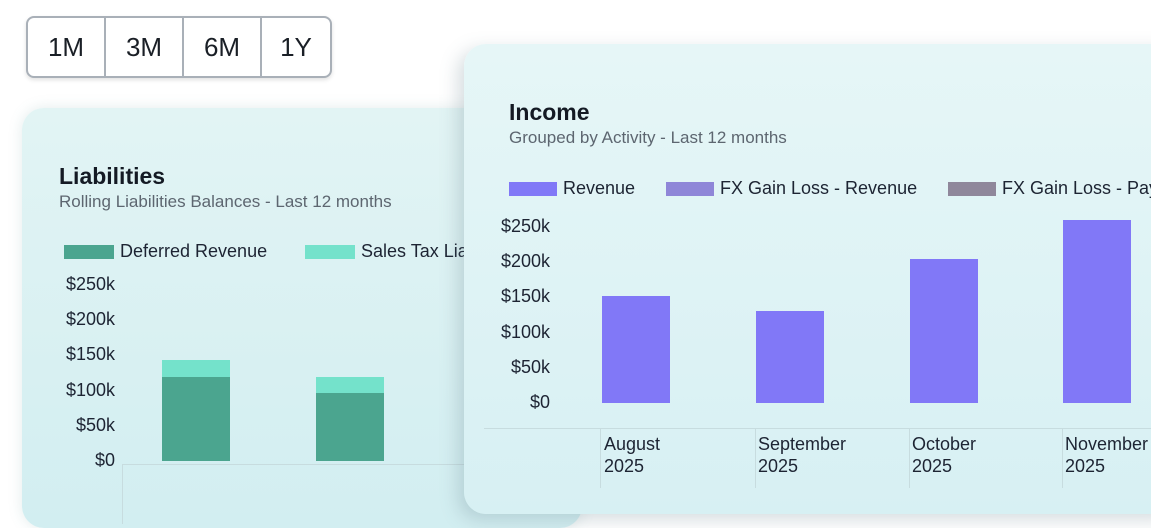 The width and height of the screenshot is (1151, 528). I want to click on legend-label: Deferred Revenue, so click(194, 251).